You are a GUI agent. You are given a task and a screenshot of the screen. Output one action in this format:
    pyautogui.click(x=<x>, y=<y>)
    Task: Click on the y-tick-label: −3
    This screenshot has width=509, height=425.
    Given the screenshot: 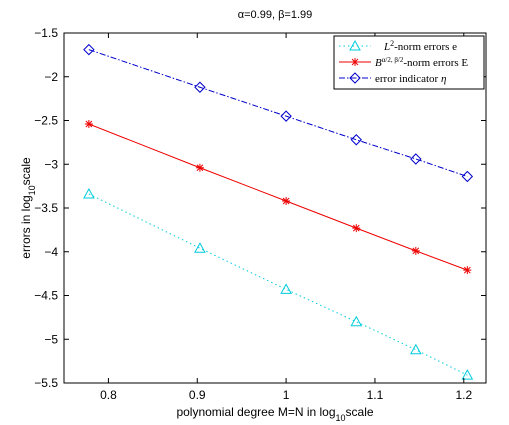 What is the action you would take?
    pyautogui.click(x=51, y=164)
    